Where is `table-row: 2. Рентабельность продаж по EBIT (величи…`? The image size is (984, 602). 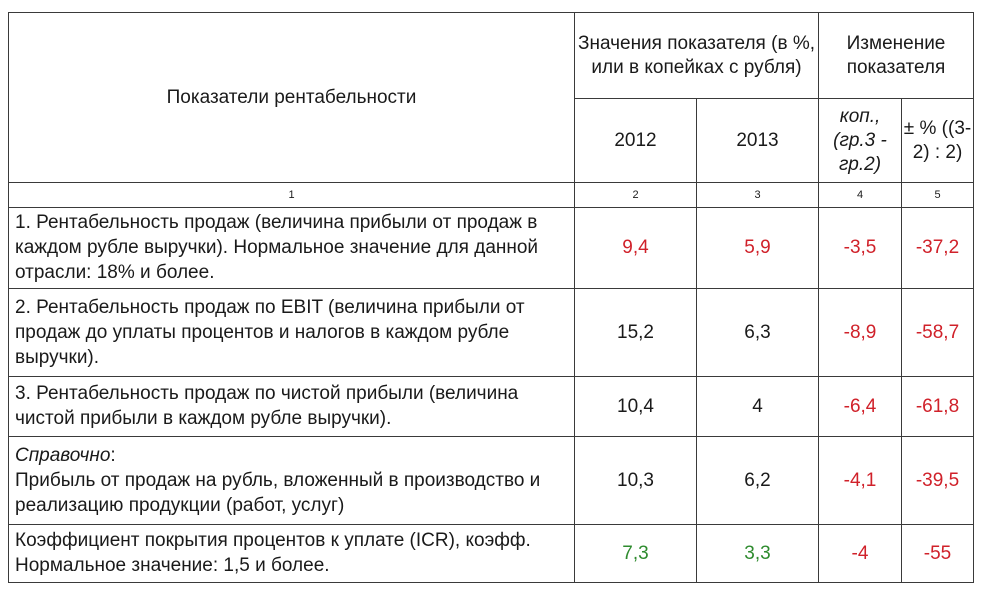 table-row: 2. Рентабельность продаж по EBIT (величи… is located at coordinates (491, 332).